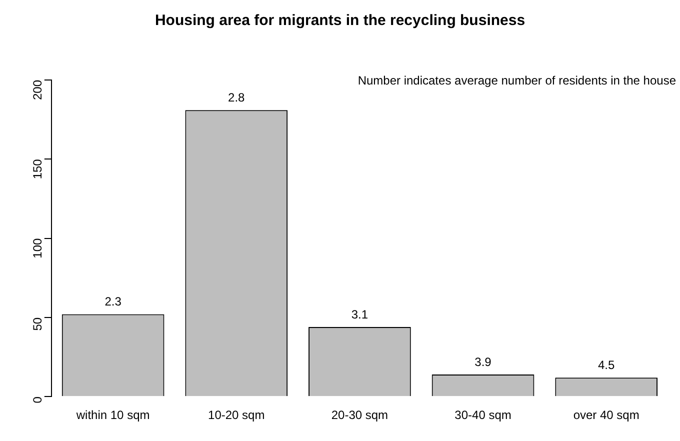 The width and height of the screenshot is (680, 441). Describe the element at coordinates (37, 400) in the screenshot. I see `y-tick-label: 0` at that location.